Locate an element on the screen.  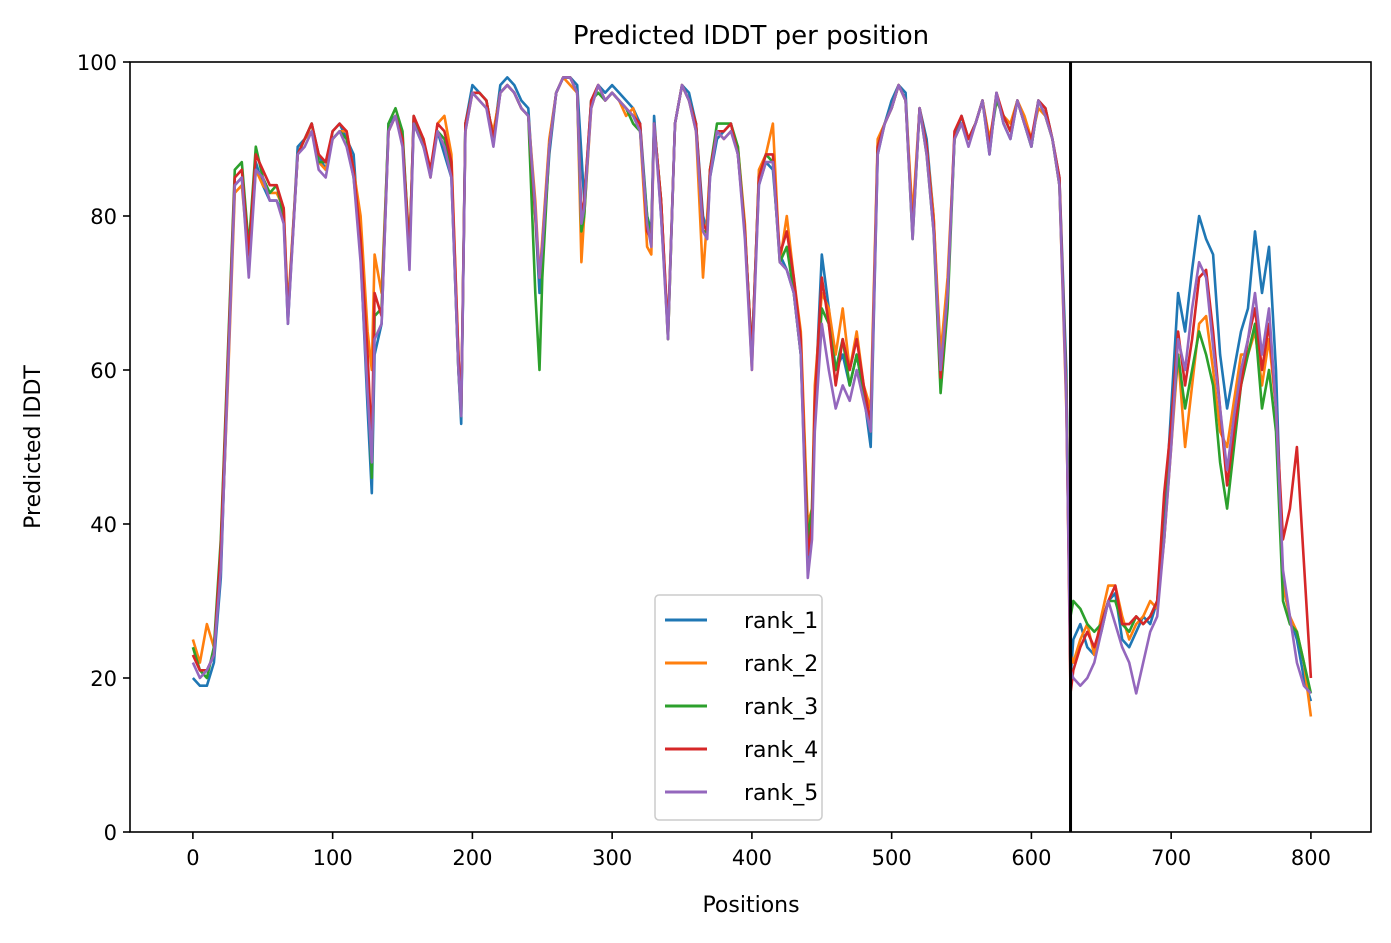
y-axis-ticks: 0 20 40 60 80 100 is located at coordinates (103, 448).